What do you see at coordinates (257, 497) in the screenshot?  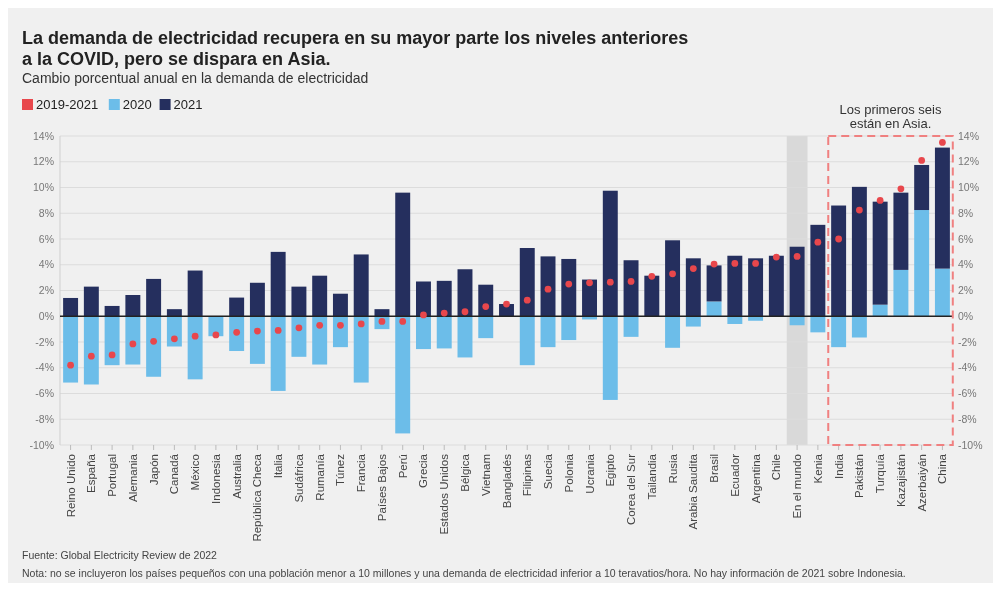 I see `x-tick-label: República Checa` at bounding box center [257, 497].